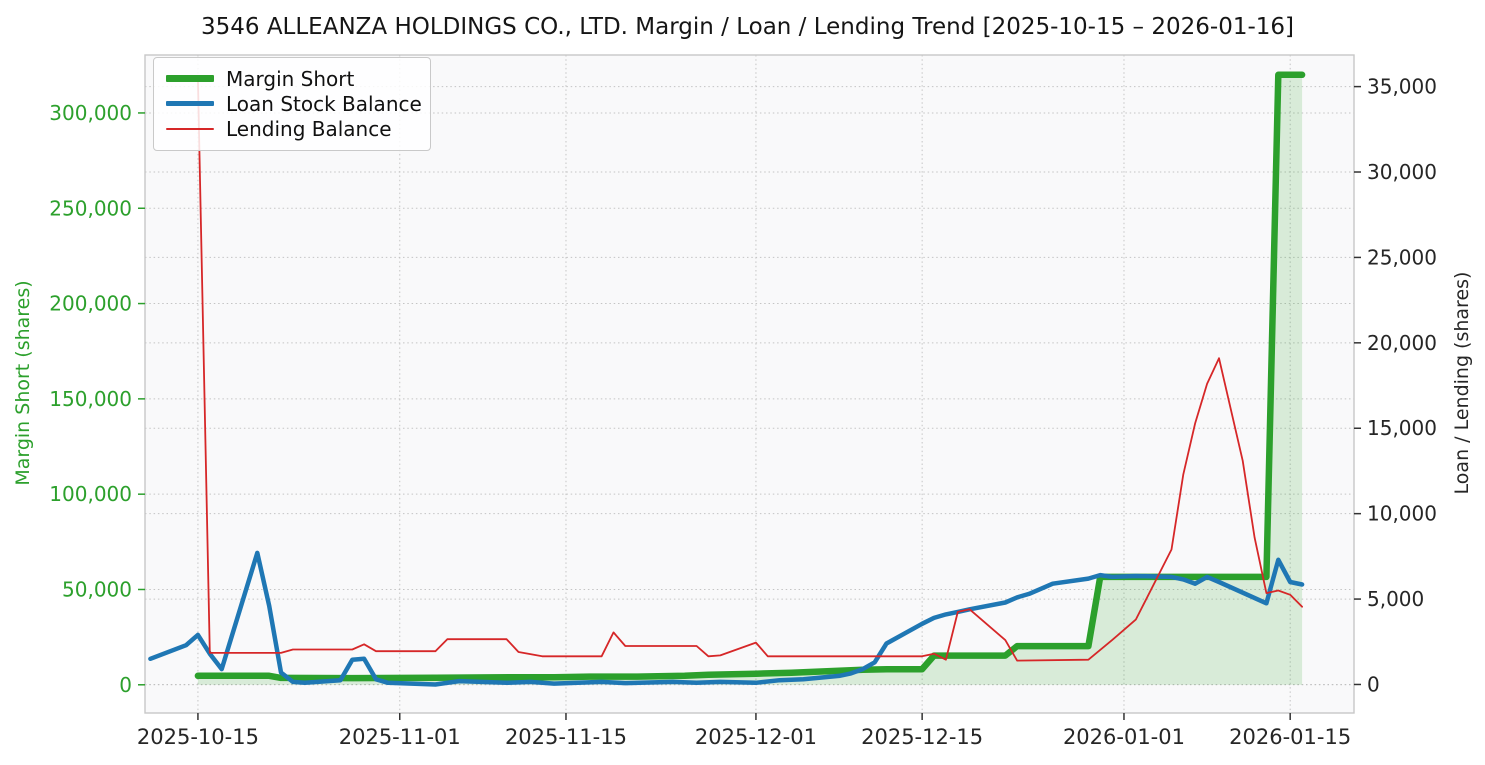 The height and width of the screenshot is (765, 1485). I want to click on right-axis-label: Loan / Lending (shares), so click(1462, 383).